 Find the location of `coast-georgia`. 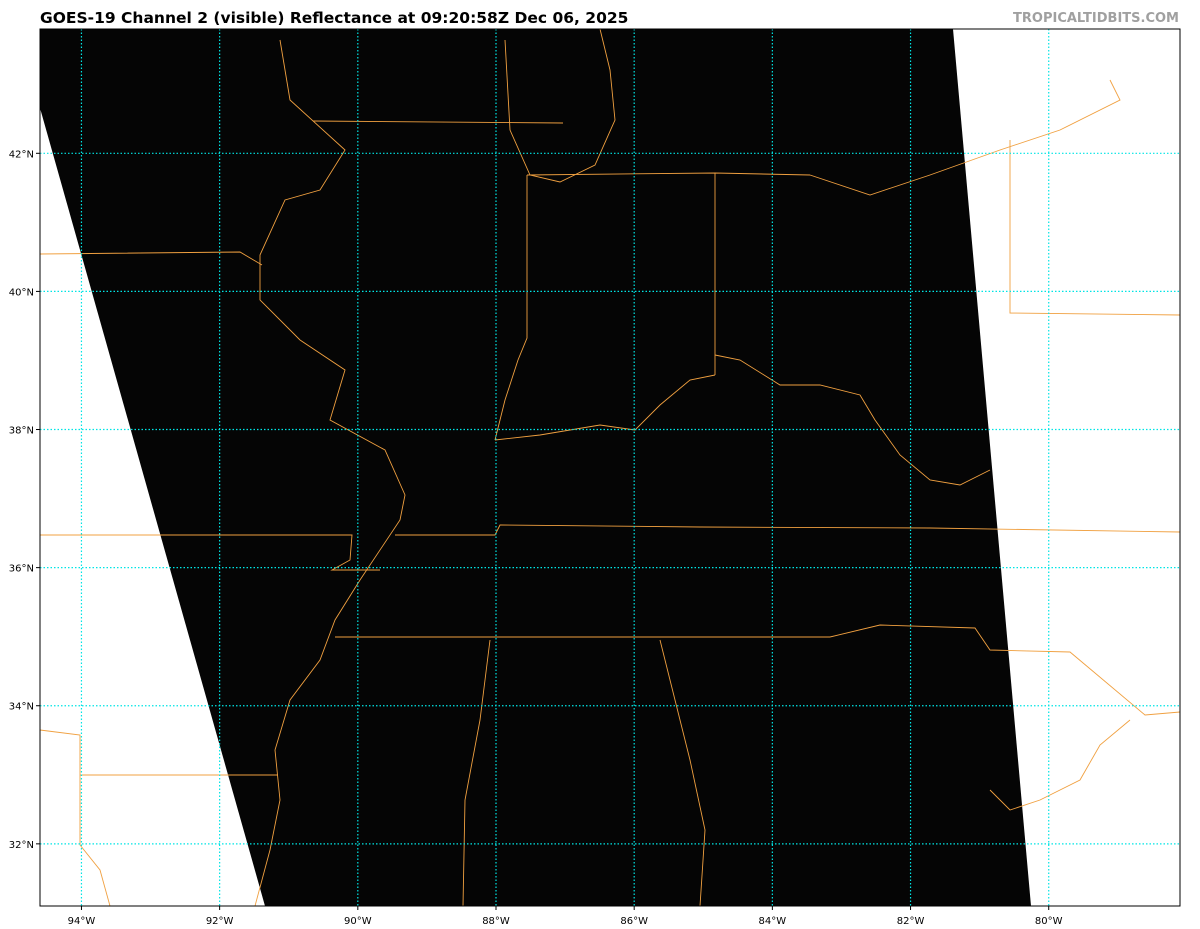

coast-georgia is located at coordinates (1060, 765).